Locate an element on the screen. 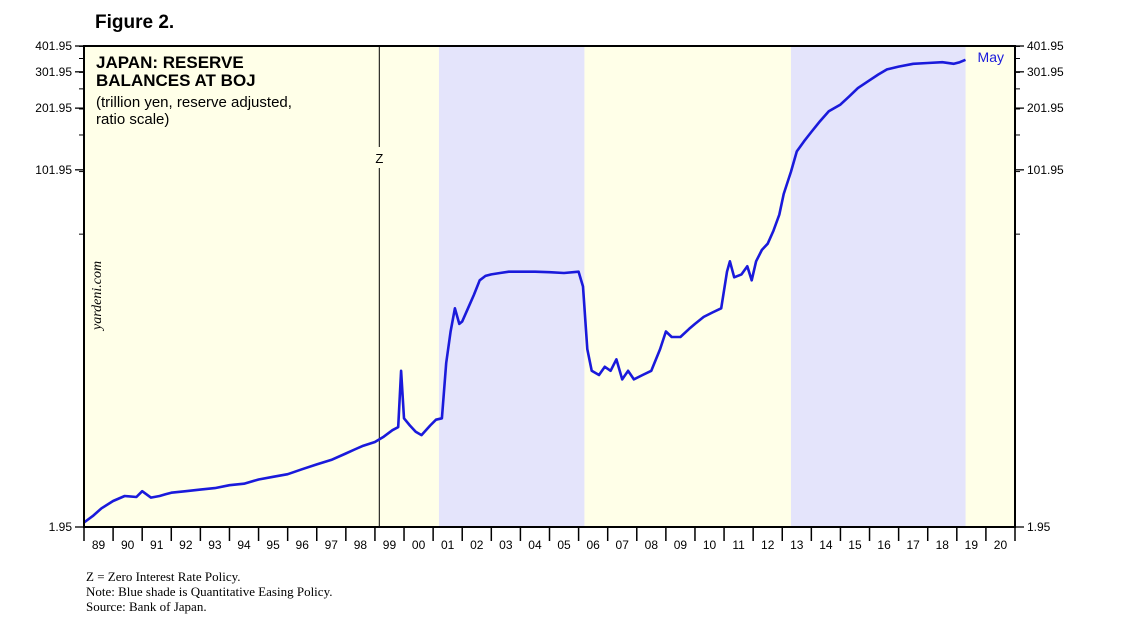 The width and height of the screenshot is (1138, 637). x-tick-label: 92 is located at coordinates (186, 545).